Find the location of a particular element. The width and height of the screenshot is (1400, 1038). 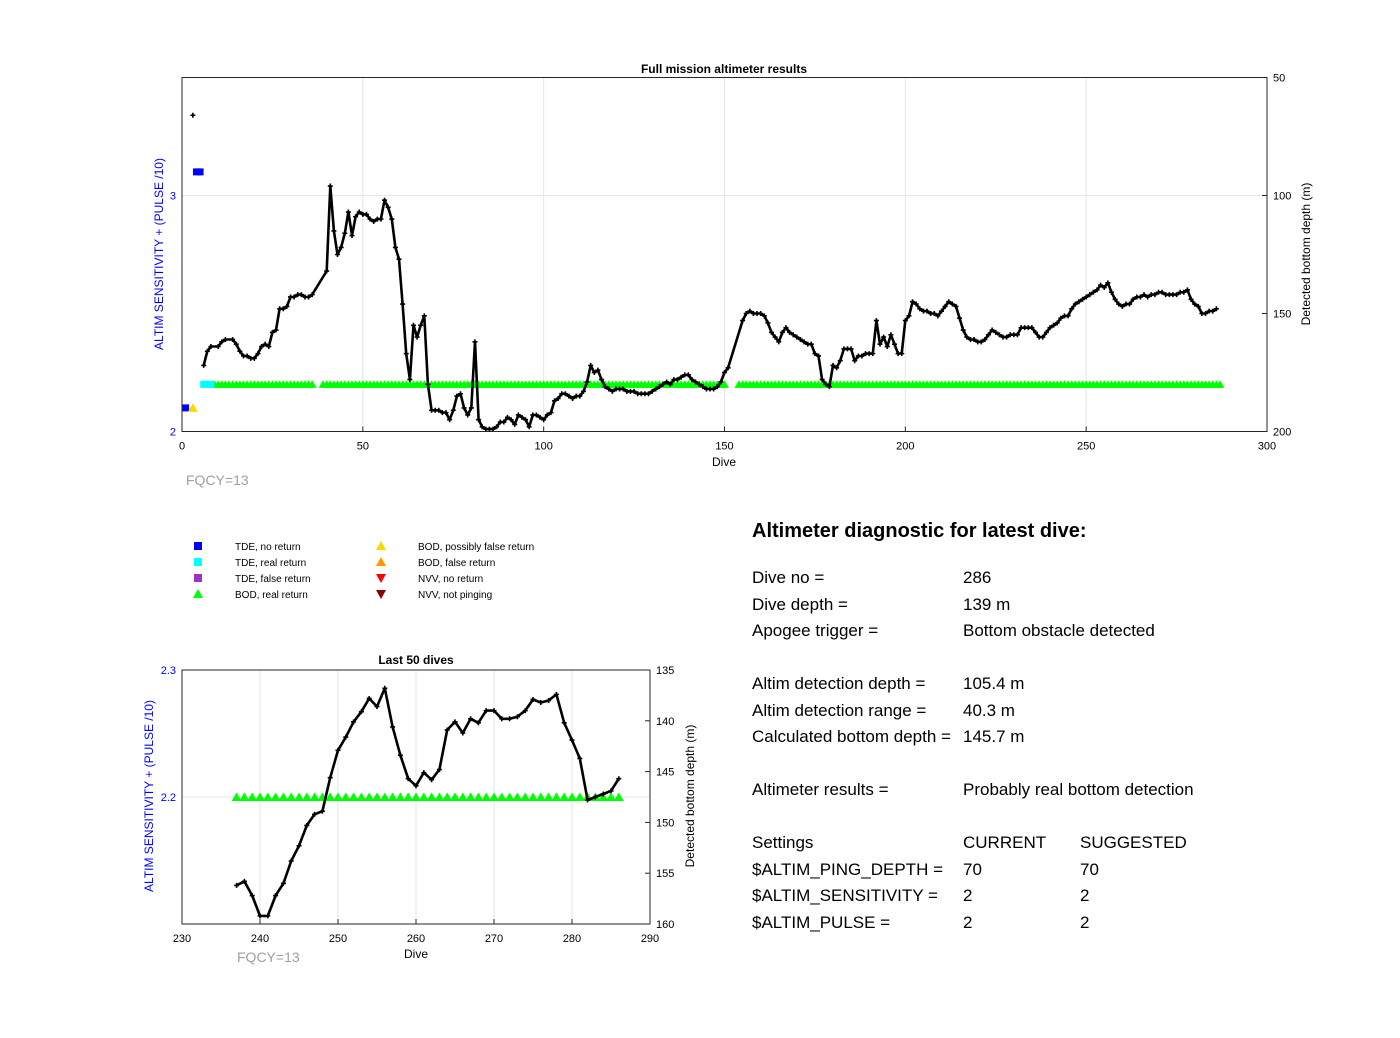

legend-label: BOD, possibly false return is located at coordinates (476, 547).